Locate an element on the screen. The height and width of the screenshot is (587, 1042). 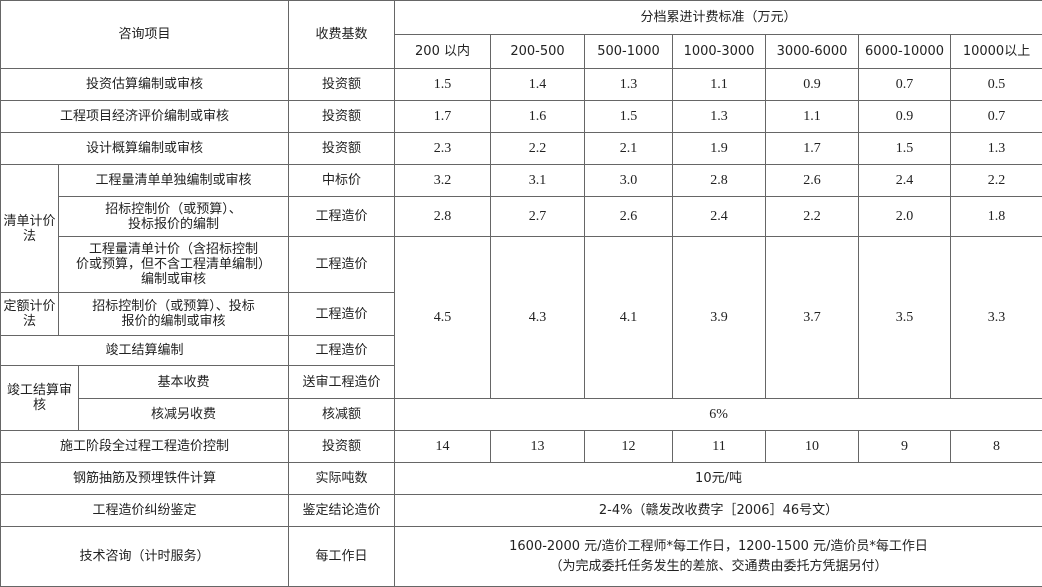
item-cell: 设计概算编制或审核 is located at coordinates (145, 149).